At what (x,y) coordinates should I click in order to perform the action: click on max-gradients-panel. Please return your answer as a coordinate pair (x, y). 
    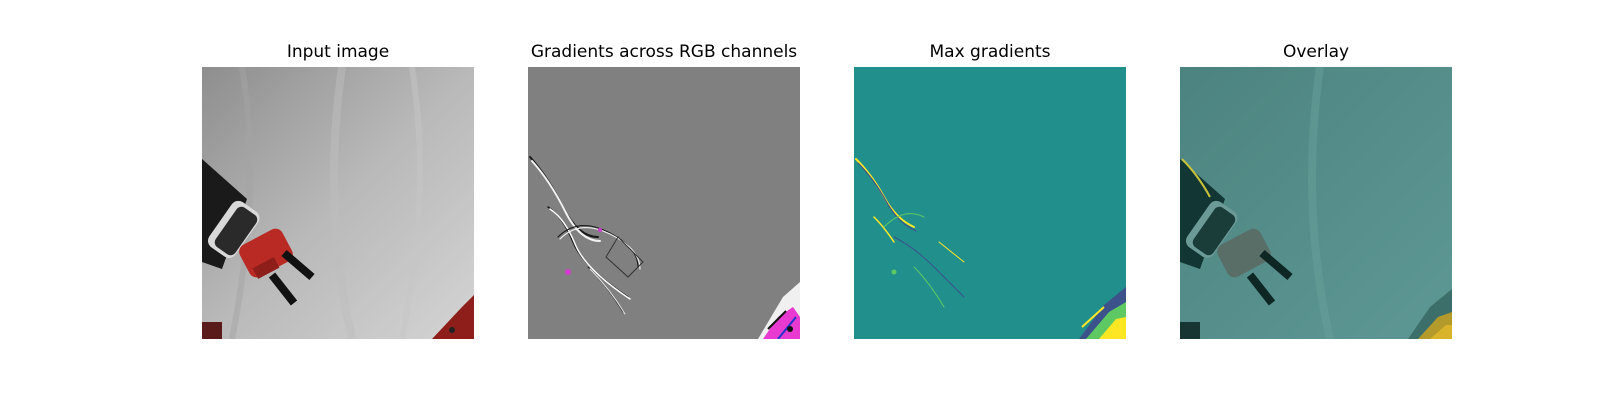
    Looking at the image, I should click on (990, 203).